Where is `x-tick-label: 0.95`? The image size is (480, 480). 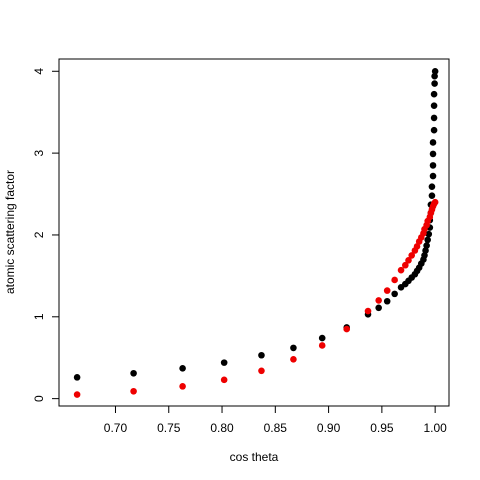 x-tick-label: 0.95 is located at coordinates (382, 428).